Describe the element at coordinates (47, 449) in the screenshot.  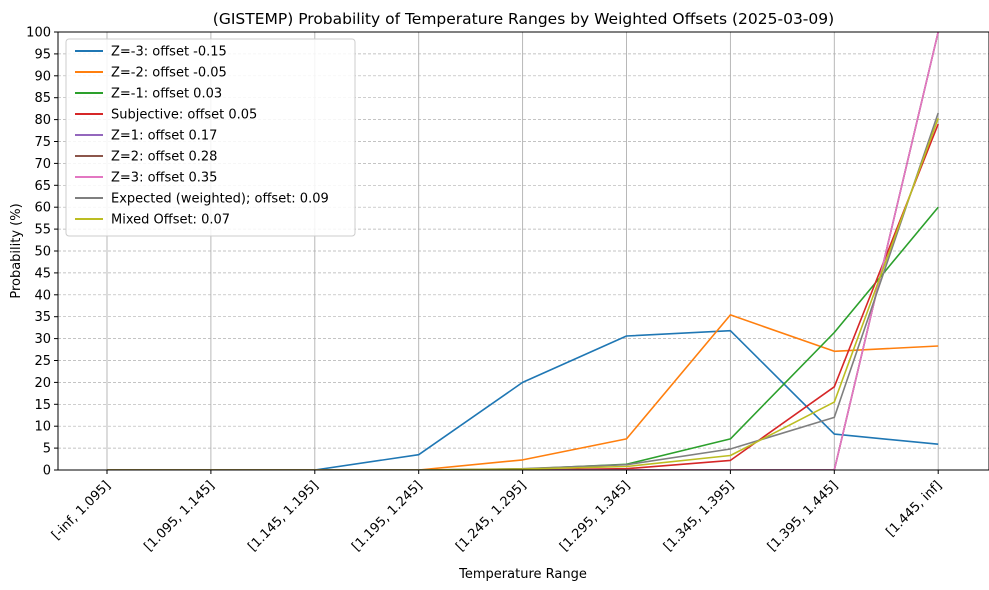
I see `y-tick-label: 5` at that location.